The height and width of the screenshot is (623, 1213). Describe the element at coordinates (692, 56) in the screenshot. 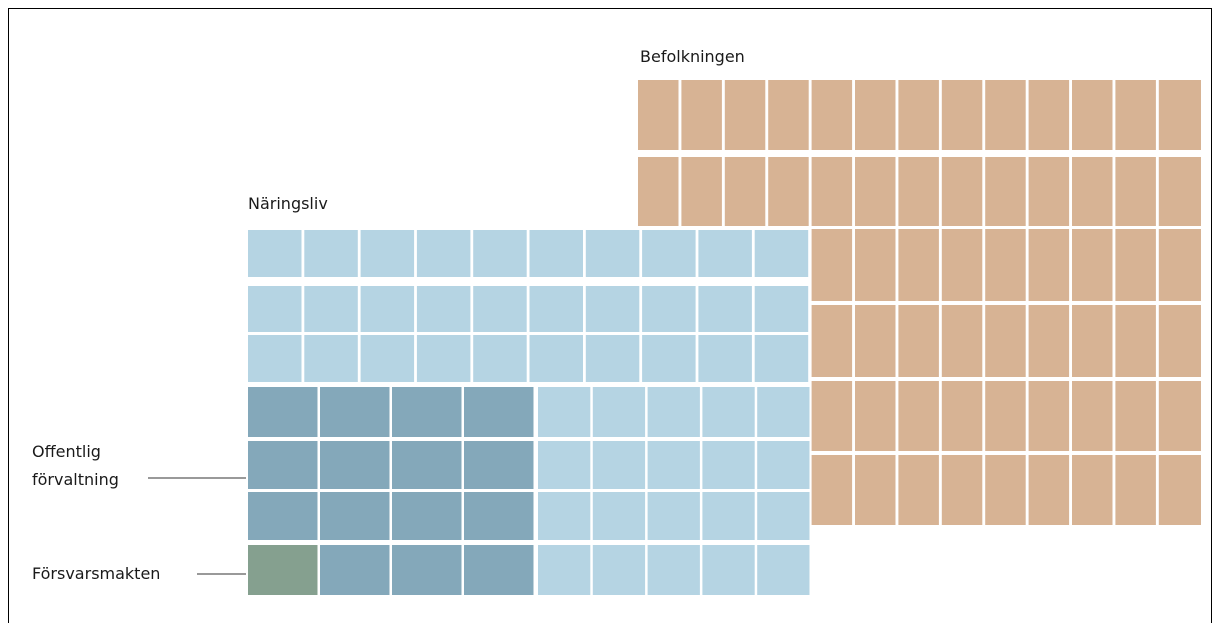

I see `group-label: Befolkningen` at that location.